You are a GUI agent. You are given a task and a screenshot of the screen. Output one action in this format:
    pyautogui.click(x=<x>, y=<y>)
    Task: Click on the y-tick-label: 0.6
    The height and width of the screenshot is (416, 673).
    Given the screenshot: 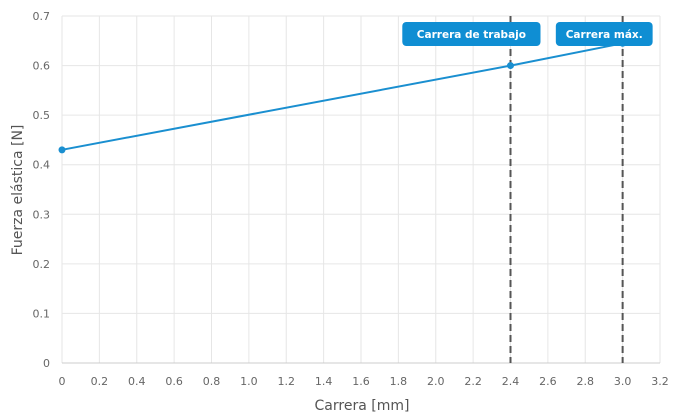 What is the action you would take?
    pyautogui.click(x=42, y=66)
    